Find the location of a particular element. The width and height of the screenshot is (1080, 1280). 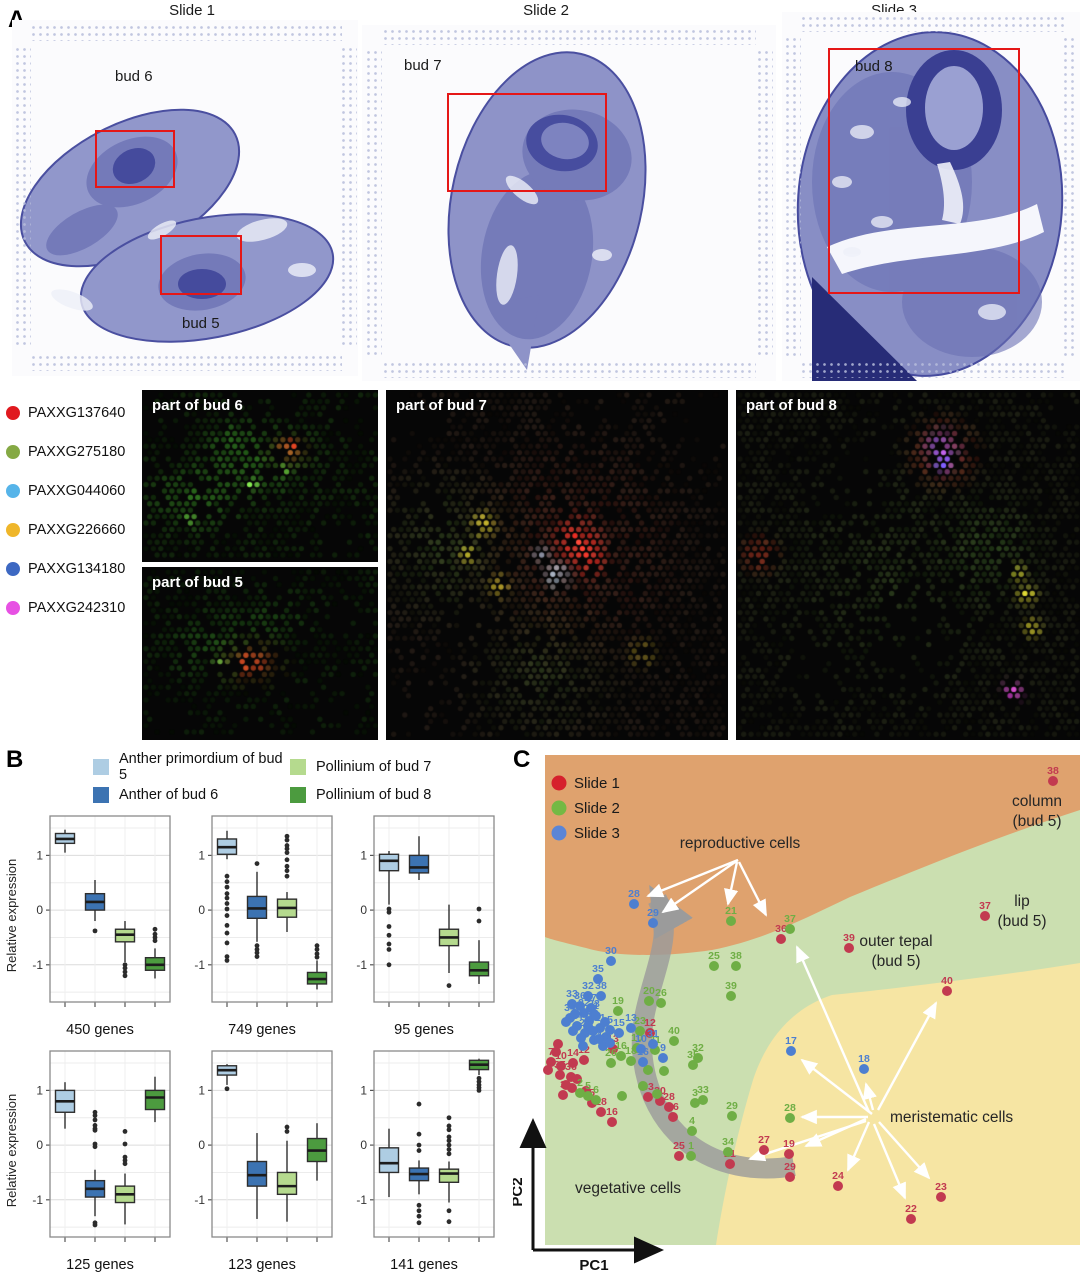

gene-legend-item: PAXXG226660 is located at coordinates (73, 529).